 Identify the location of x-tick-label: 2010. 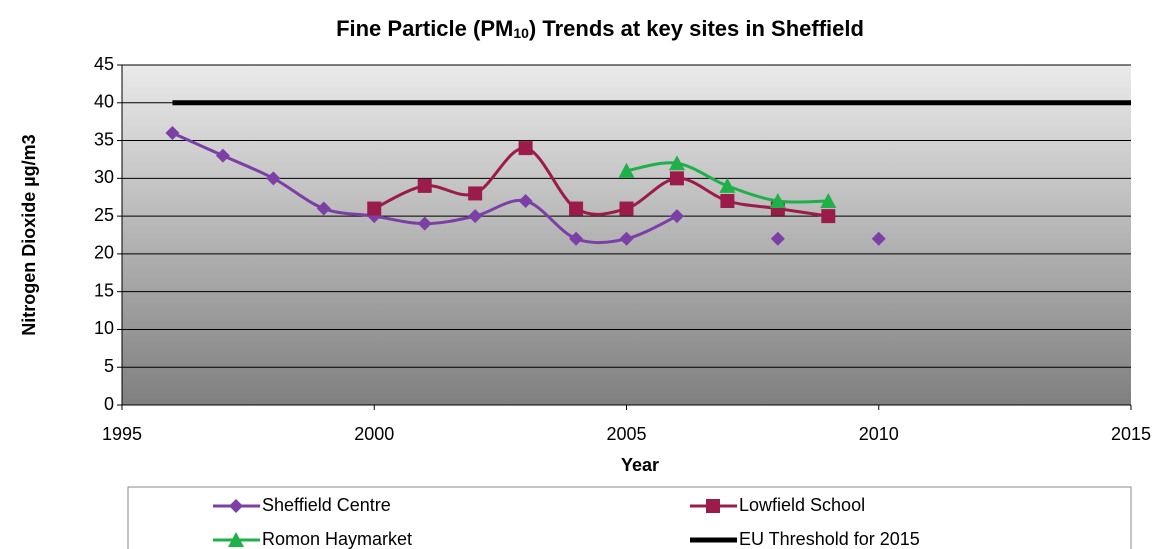
(879, 434).